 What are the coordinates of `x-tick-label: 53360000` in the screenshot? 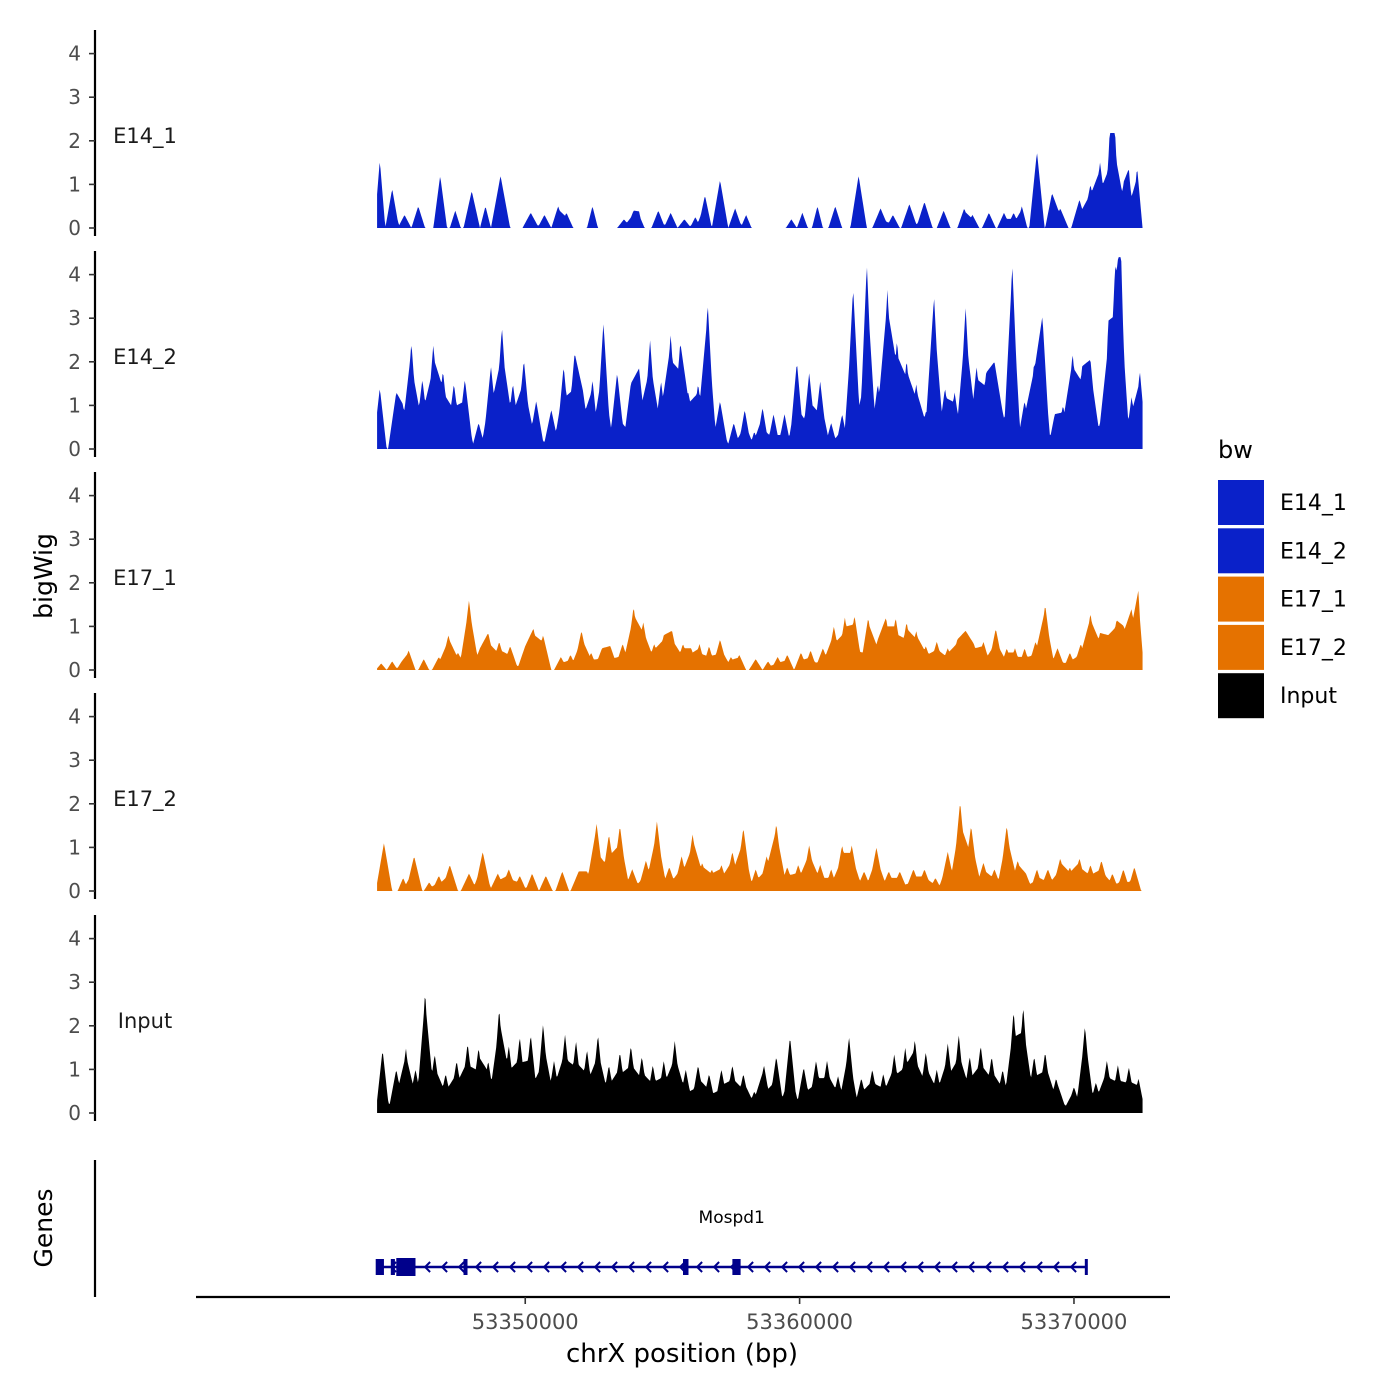 It's located at (799, 1322).